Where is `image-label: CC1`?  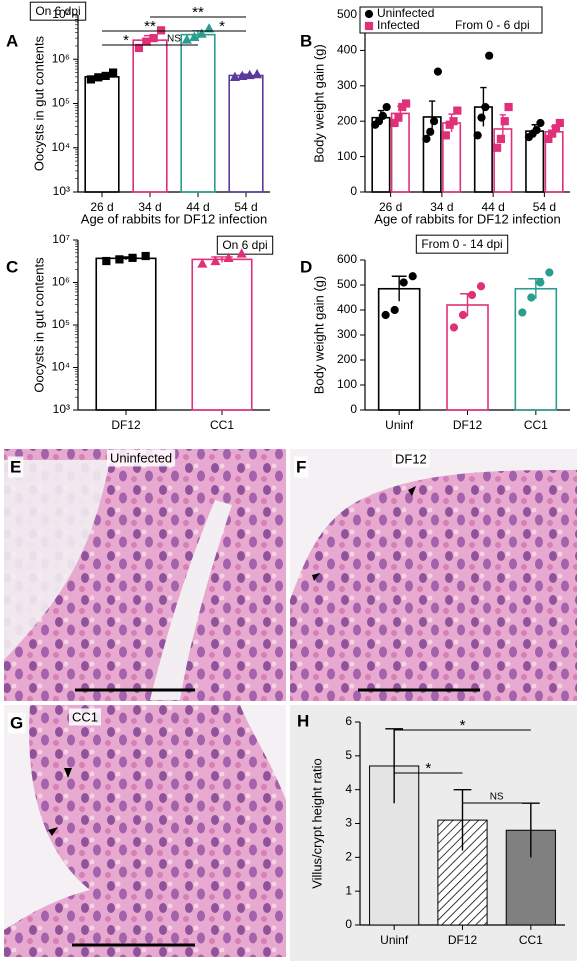
image-label: CC1 is located at coordinates (85, 716).